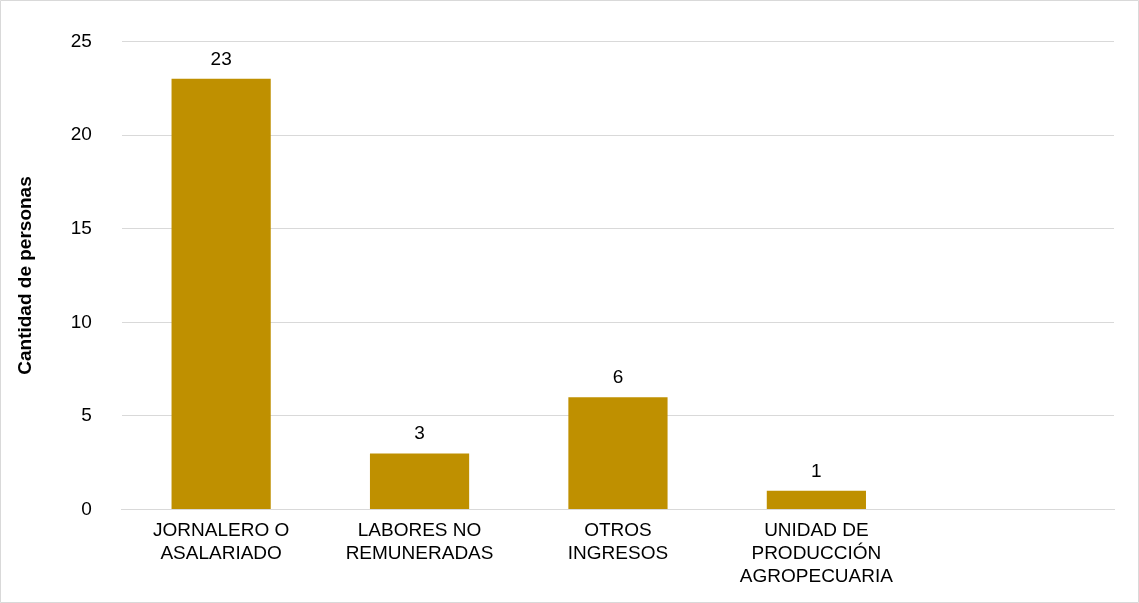  What do you see at coordinates (221, 58) in the screenshot?
I see `data-label: 23` at bounding box center [221, 58].